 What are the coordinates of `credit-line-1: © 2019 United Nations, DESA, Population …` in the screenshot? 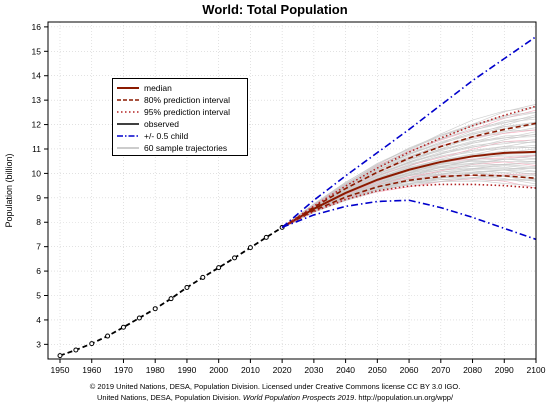 It's located at (275, 386).